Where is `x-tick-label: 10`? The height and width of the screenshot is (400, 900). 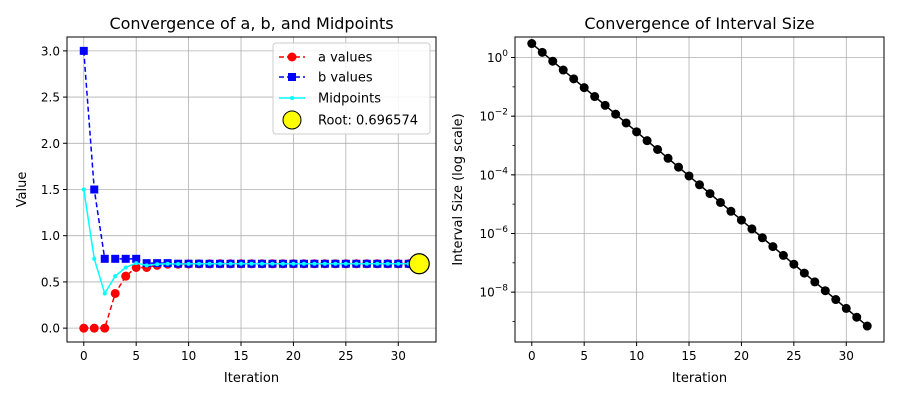 x-tick-label: 10 is located at coordinates (636, 356).